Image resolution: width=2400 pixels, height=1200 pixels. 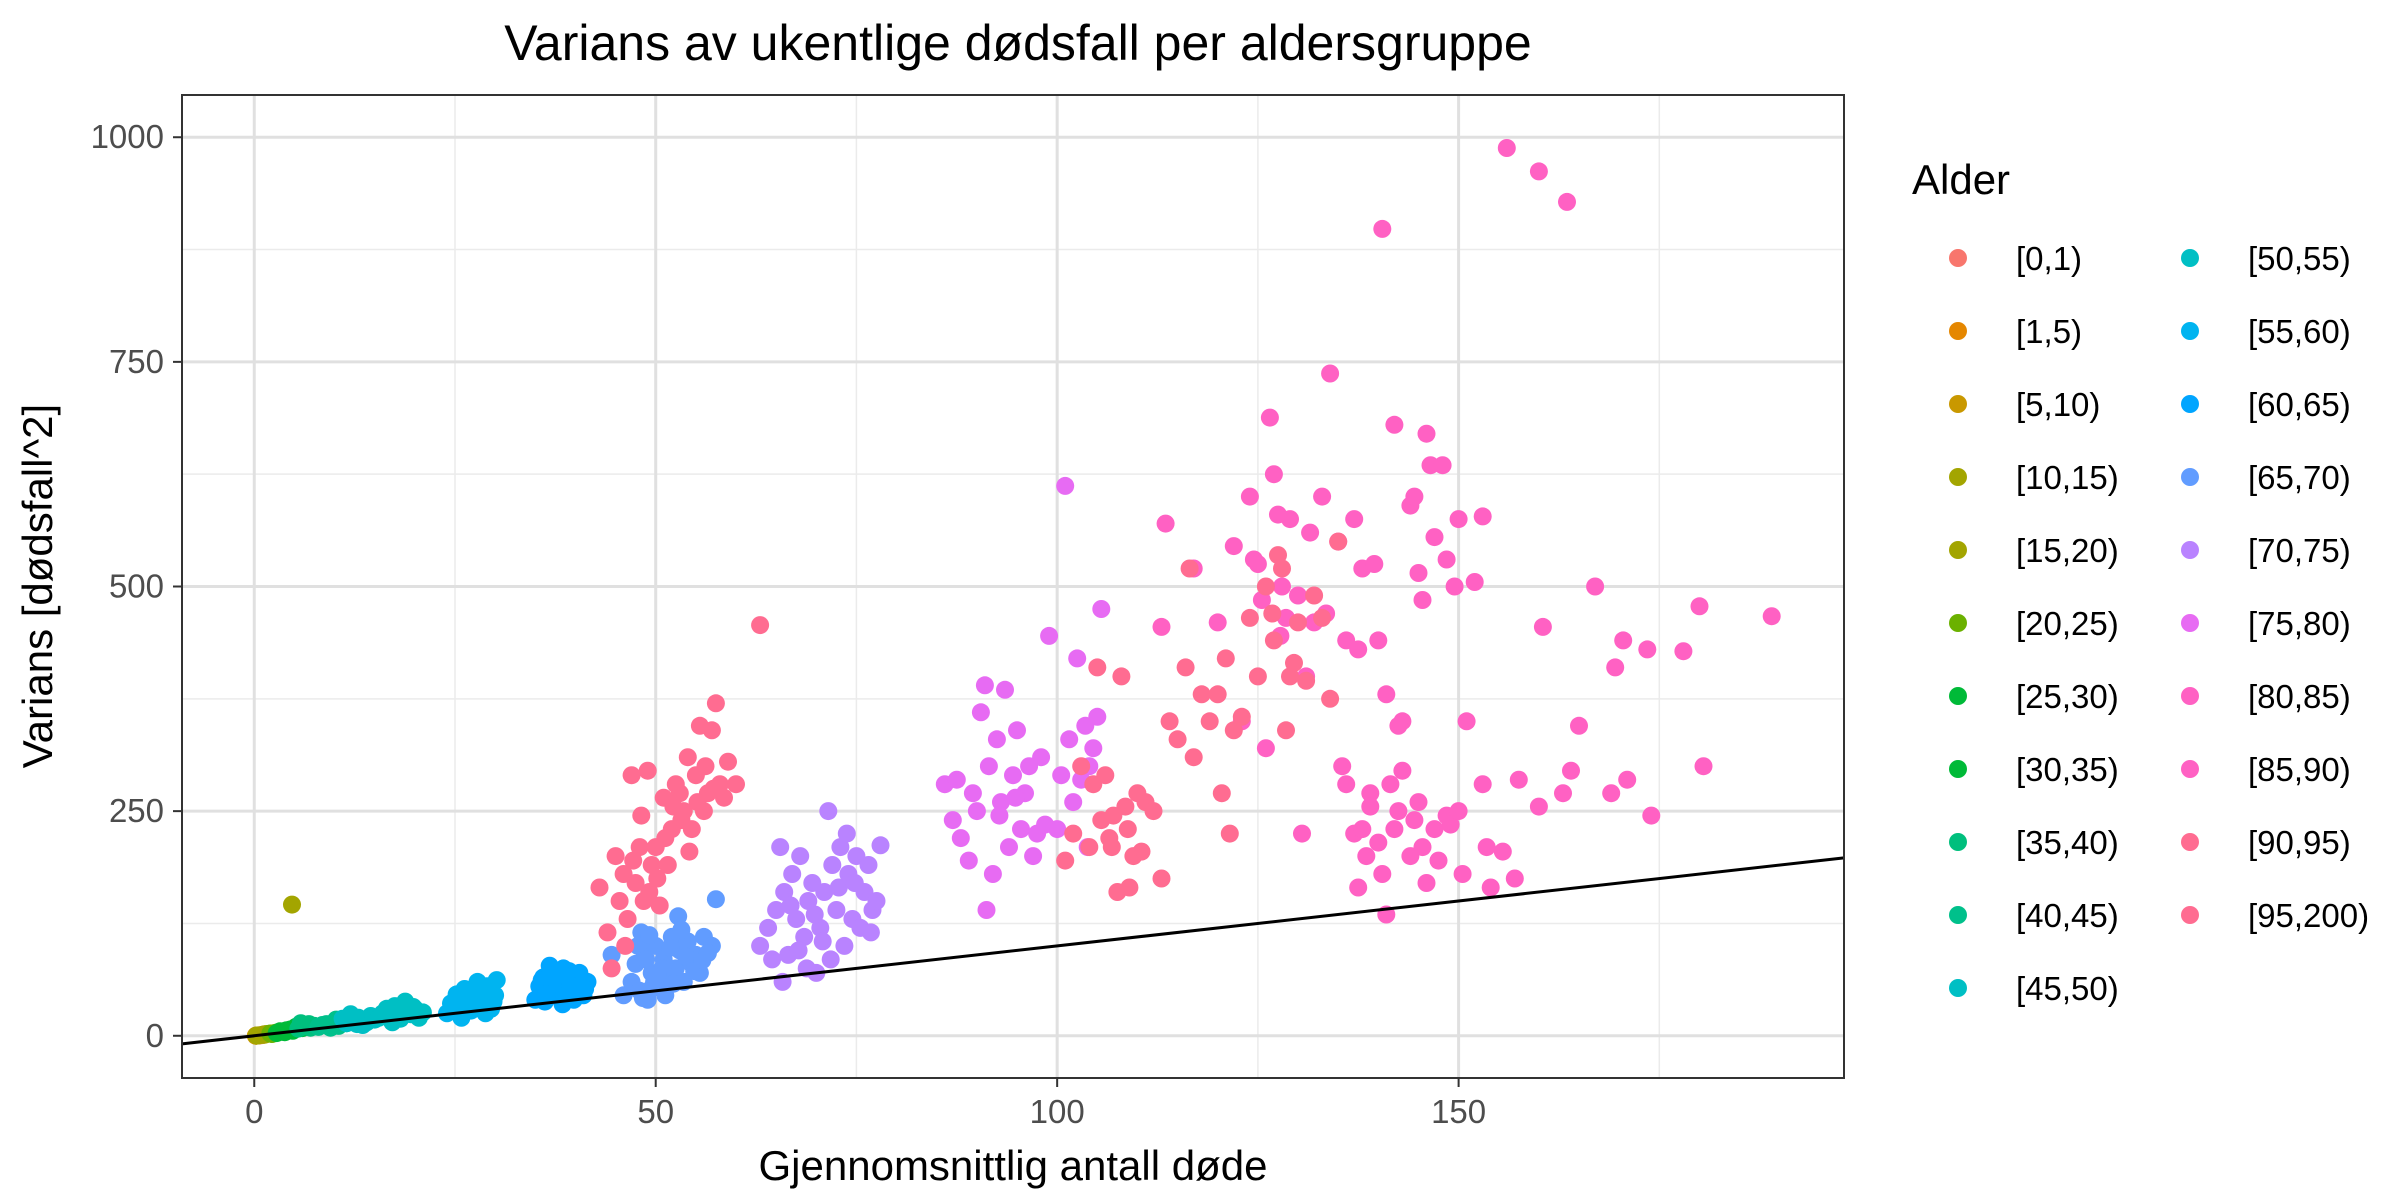 I want to click on legend-title: Alder, so click(x=1961, y=179).